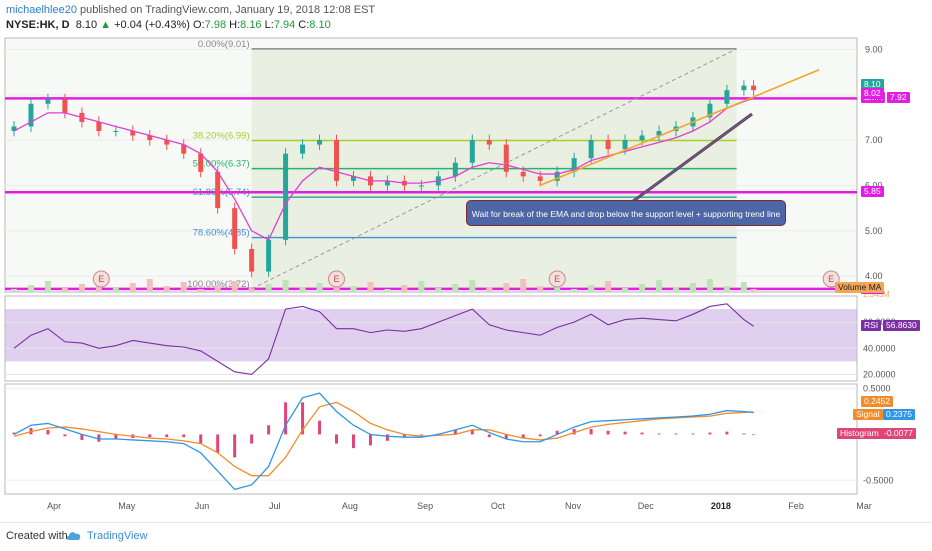 The image size is (932, 551). What do you see at coordinates (721, 506) in the screenshot?
I see `time-axis-tick: 2018` at bounding box center [721, 506].